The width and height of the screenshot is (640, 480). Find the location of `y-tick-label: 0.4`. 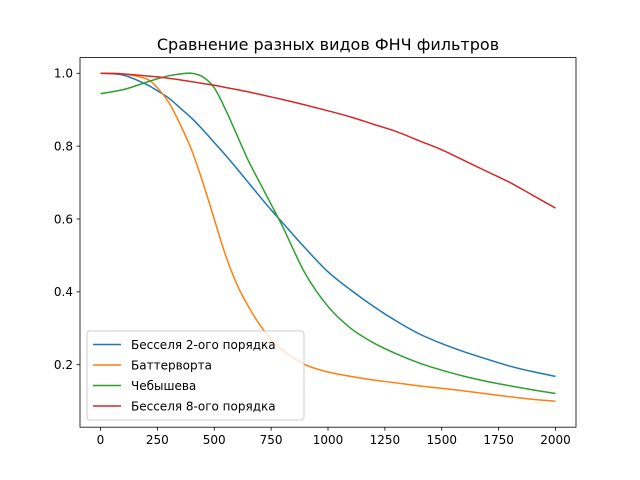

y-tick-label: 0.4 is located at coordinates (63, 292).